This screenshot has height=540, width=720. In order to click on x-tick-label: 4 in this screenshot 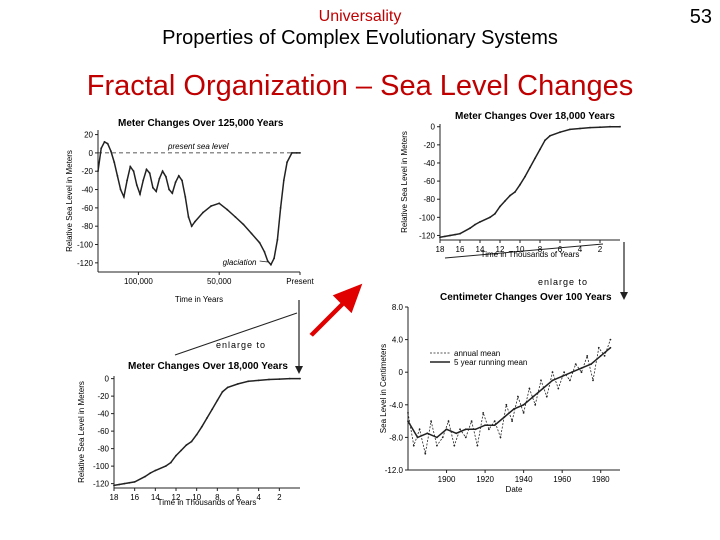, I will do `click(580, 249)`.